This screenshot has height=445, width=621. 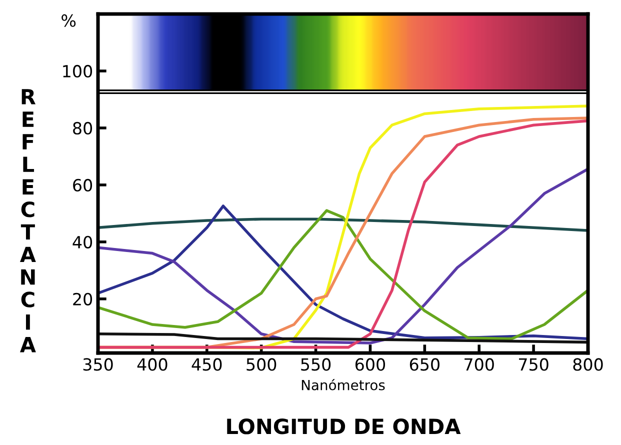 I want to click on x-tick-label: 800, so click(x=588, y=364).